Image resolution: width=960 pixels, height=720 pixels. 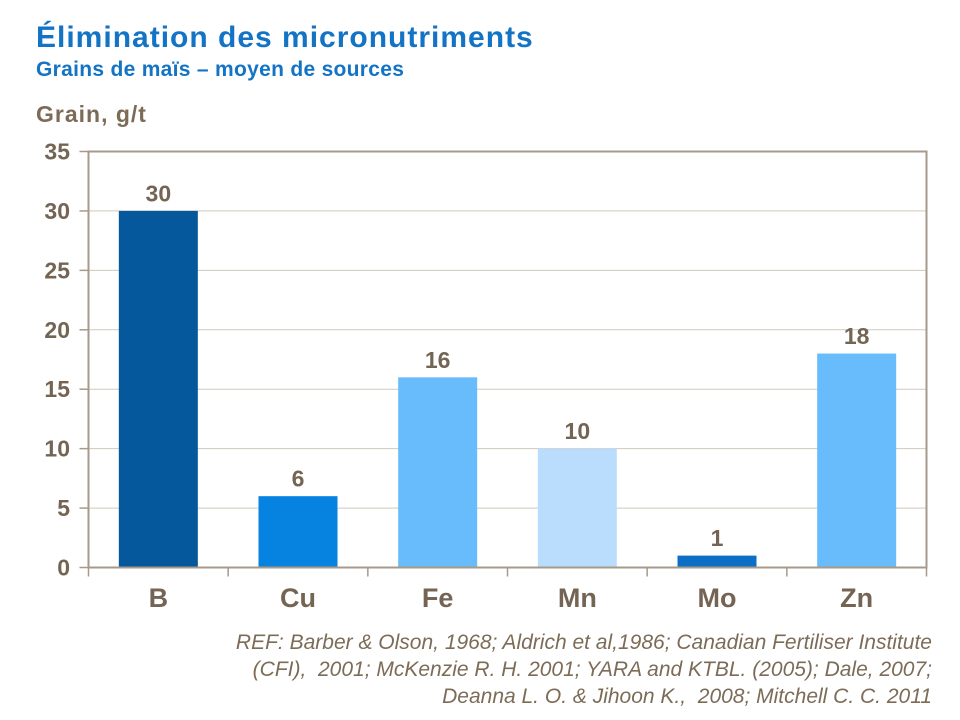 What do you see at coordinates (298, 598) in the screenshot?
I see `svg-text: Cu` at bounding box center [298, 598].